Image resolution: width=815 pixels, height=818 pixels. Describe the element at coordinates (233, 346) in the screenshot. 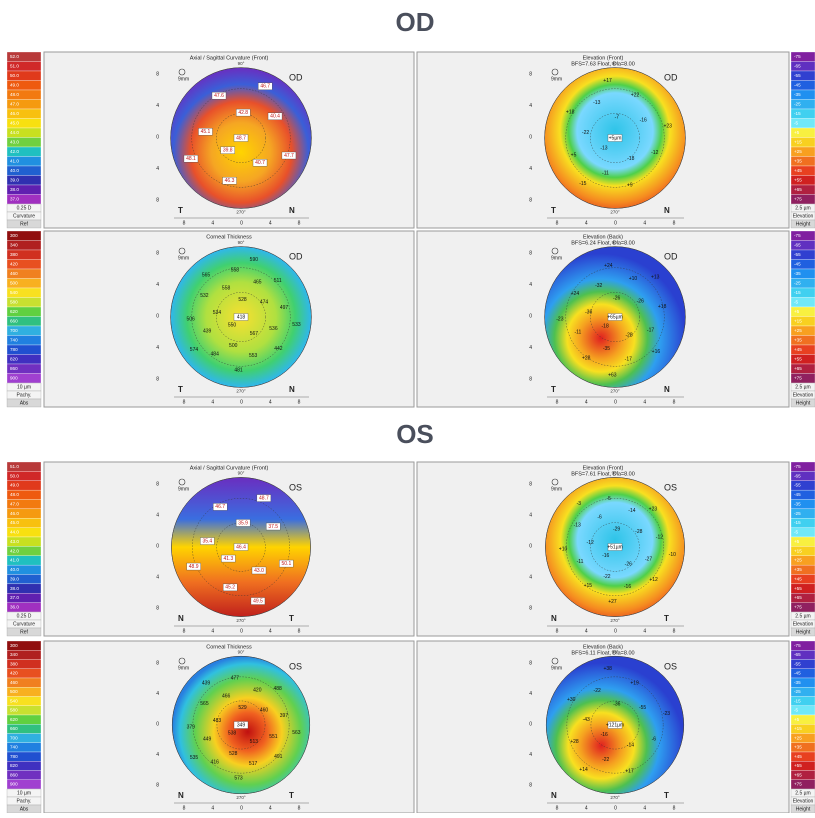

I see `map-value: 500` at that location.